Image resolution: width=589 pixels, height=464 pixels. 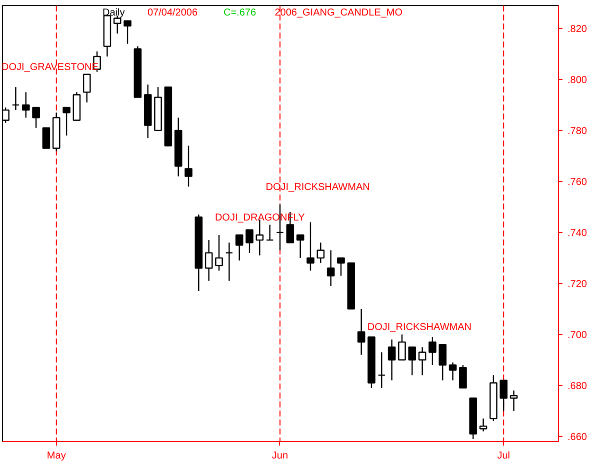 What do you see at coordinates (419, 328) in the screenshot?
I see `annotation: DOJI_RICKSHAWMAN` at bounding box center [419, 328].